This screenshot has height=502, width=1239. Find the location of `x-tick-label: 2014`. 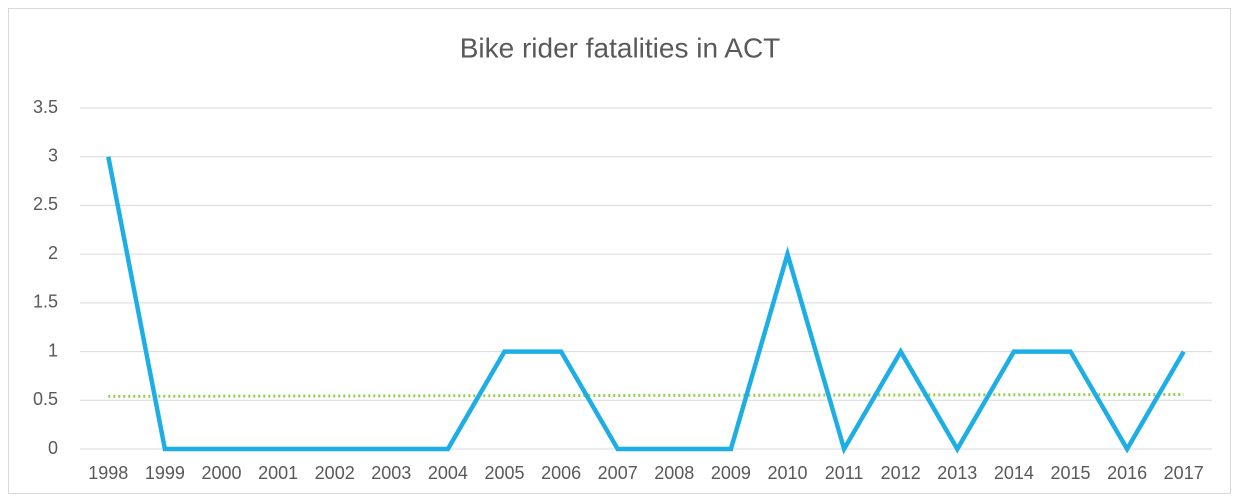

x-tick-label: 2014 is located at coordinates (1014, 473).